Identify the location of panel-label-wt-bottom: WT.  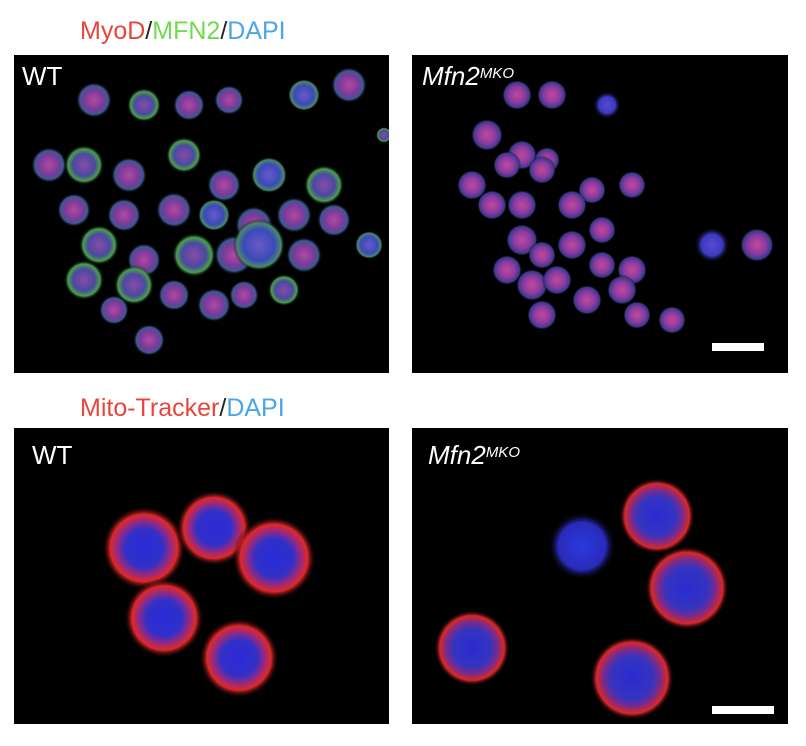
(52, 455).